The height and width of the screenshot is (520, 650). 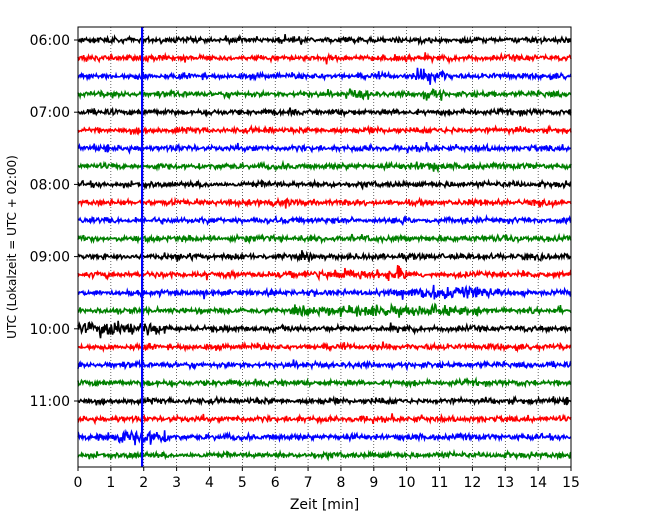 I want to click on y-tick-label: 09:00, so click(x=50, y=258).